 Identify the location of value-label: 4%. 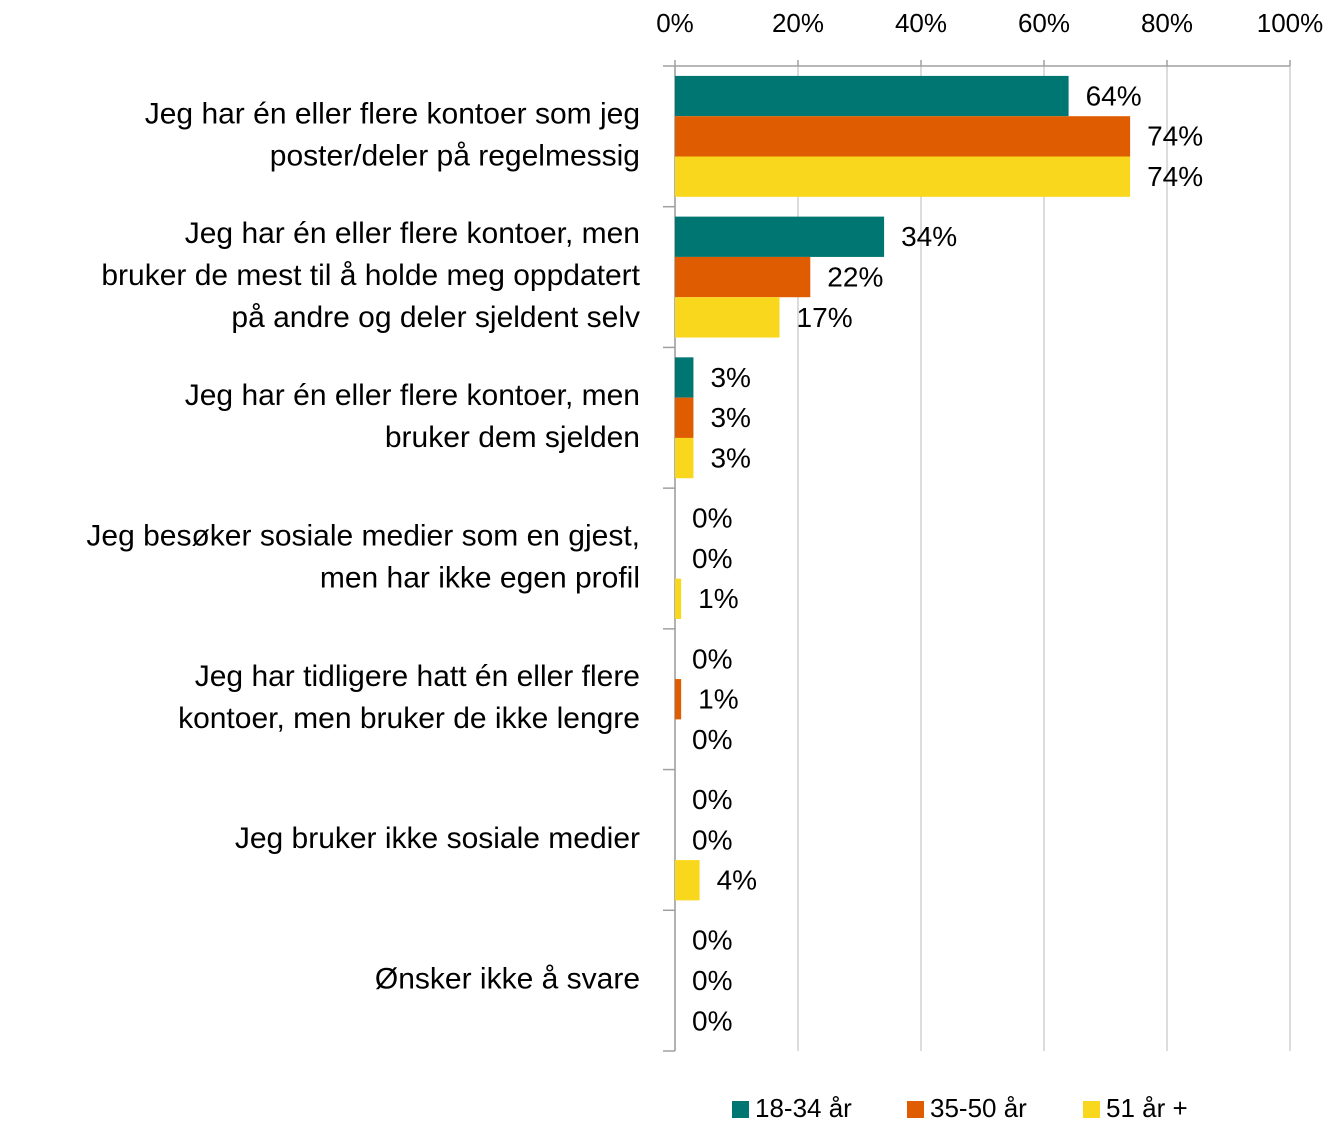
(737, 880).